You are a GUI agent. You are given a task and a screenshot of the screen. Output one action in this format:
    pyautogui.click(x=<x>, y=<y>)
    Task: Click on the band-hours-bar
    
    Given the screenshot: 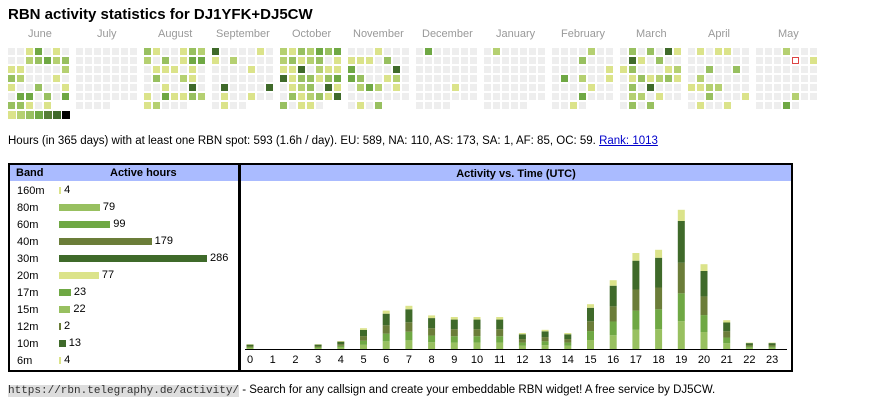 What is the action you would take?
    pyautogui.click(x=65, y=292)
    